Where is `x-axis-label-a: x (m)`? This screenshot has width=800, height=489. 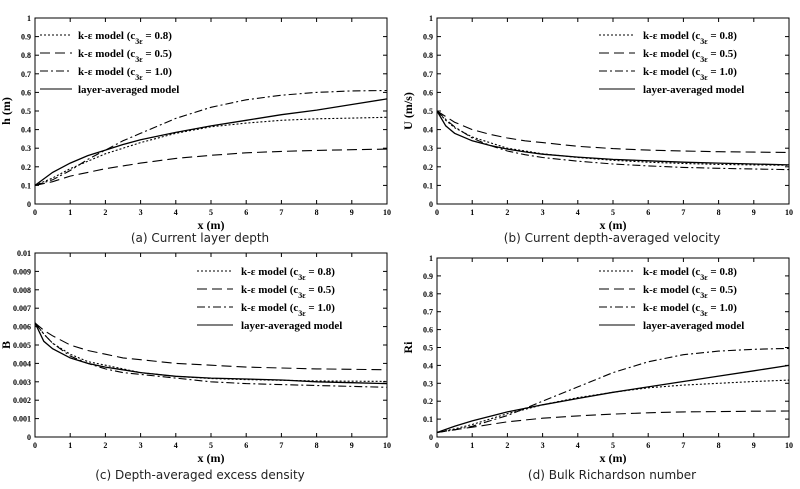
x-axis-label-a: x (m) is located at coordinates (211, 225).